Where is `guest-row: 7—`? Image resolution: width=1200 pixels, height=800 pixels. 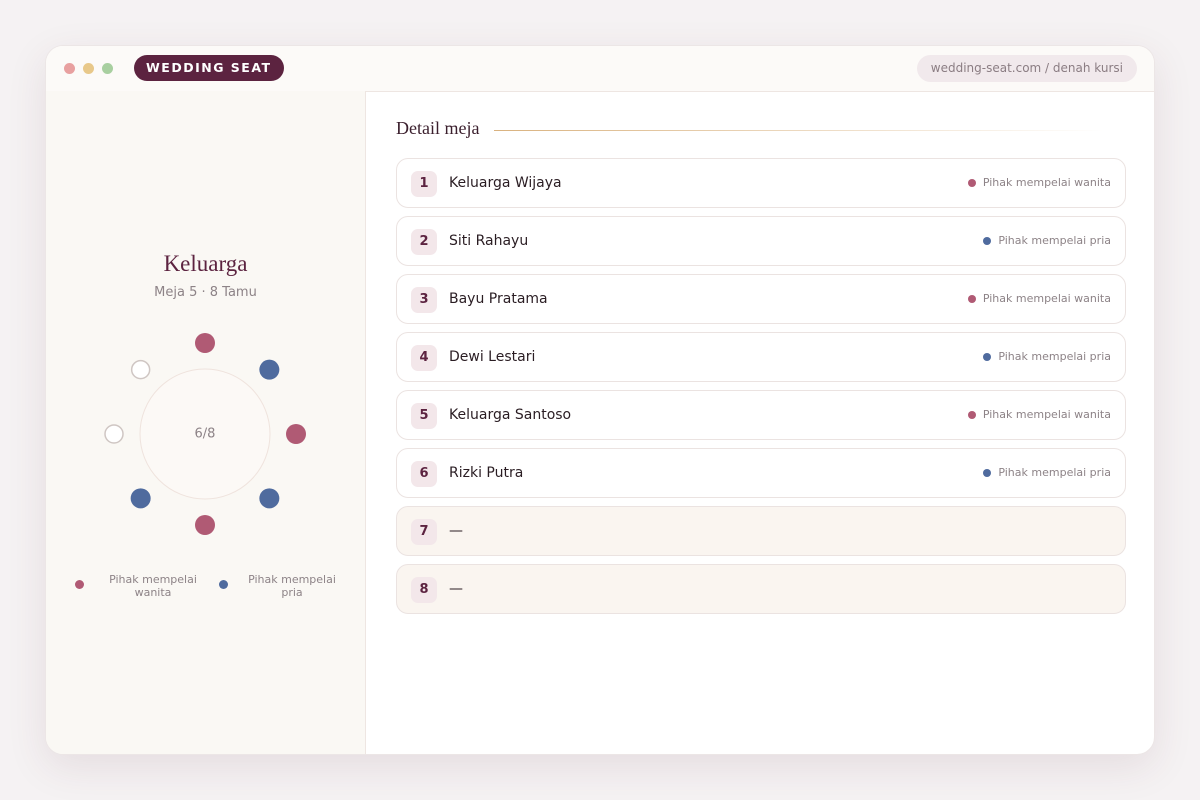 guest-row: 7— is located at coordinates (761, 531).